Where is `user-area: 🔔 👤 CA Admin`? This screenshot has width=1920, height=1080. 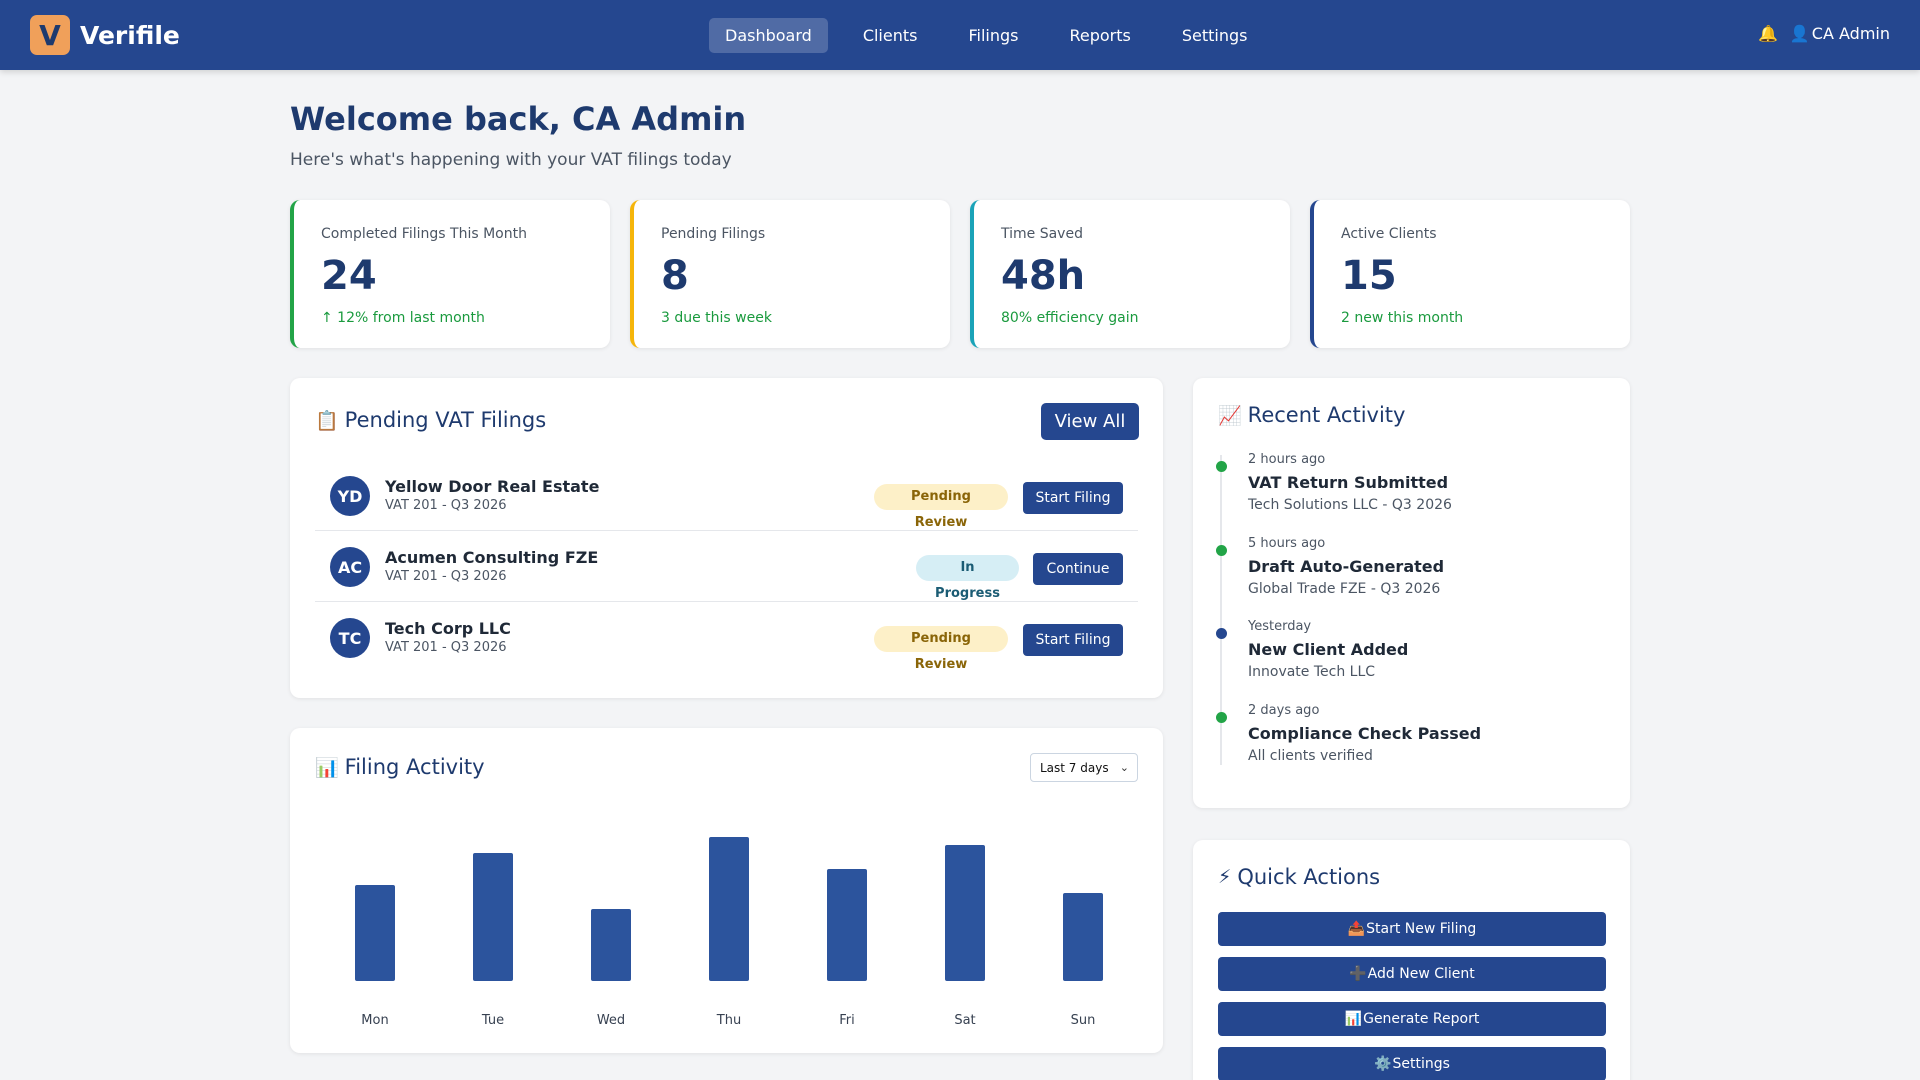 user-area: 🔔 👤 CA Admin is located at coordinates (1824, 33).